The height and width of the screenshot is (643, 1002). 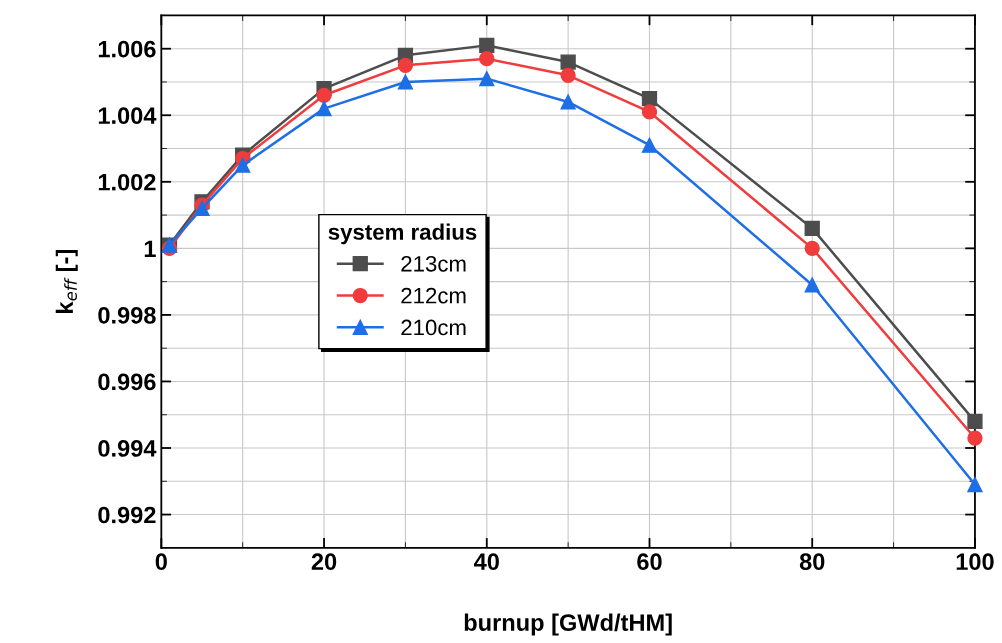 I want to click on legend-label: 212cm, so click(x=433, y=295).